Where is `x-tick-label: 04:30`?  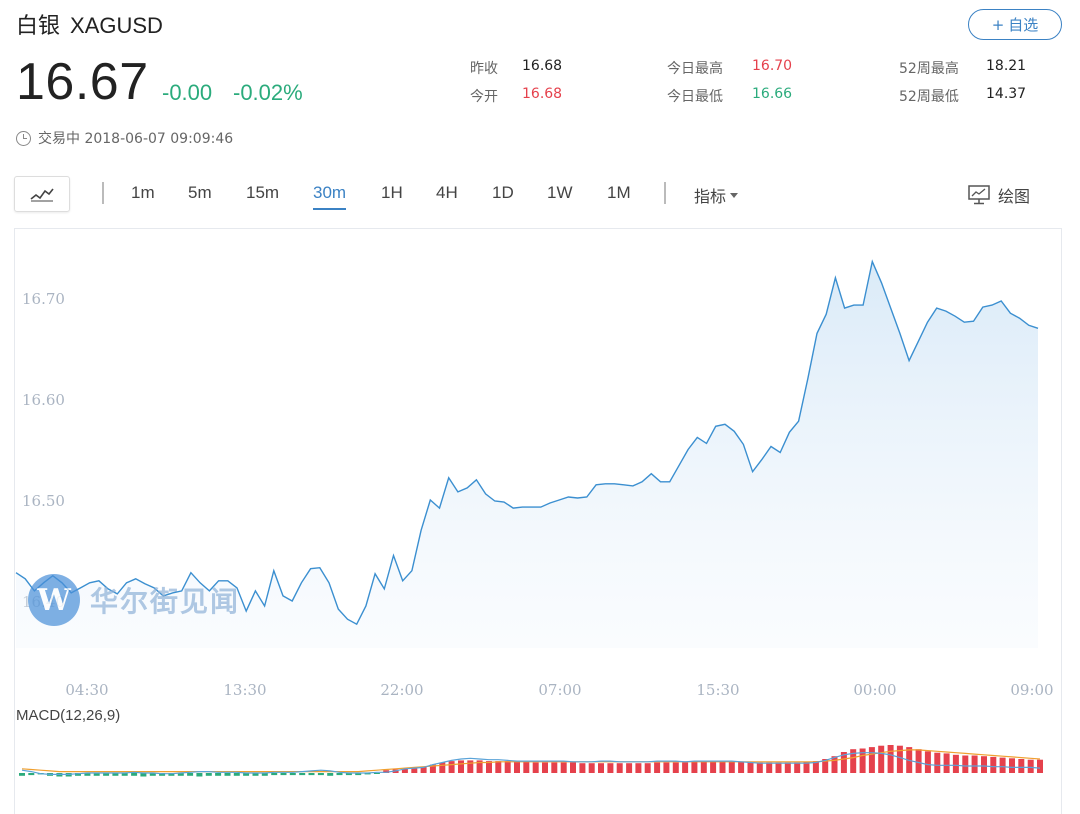 x-tick-label: 04:30 is located at coordinates (86, 690).